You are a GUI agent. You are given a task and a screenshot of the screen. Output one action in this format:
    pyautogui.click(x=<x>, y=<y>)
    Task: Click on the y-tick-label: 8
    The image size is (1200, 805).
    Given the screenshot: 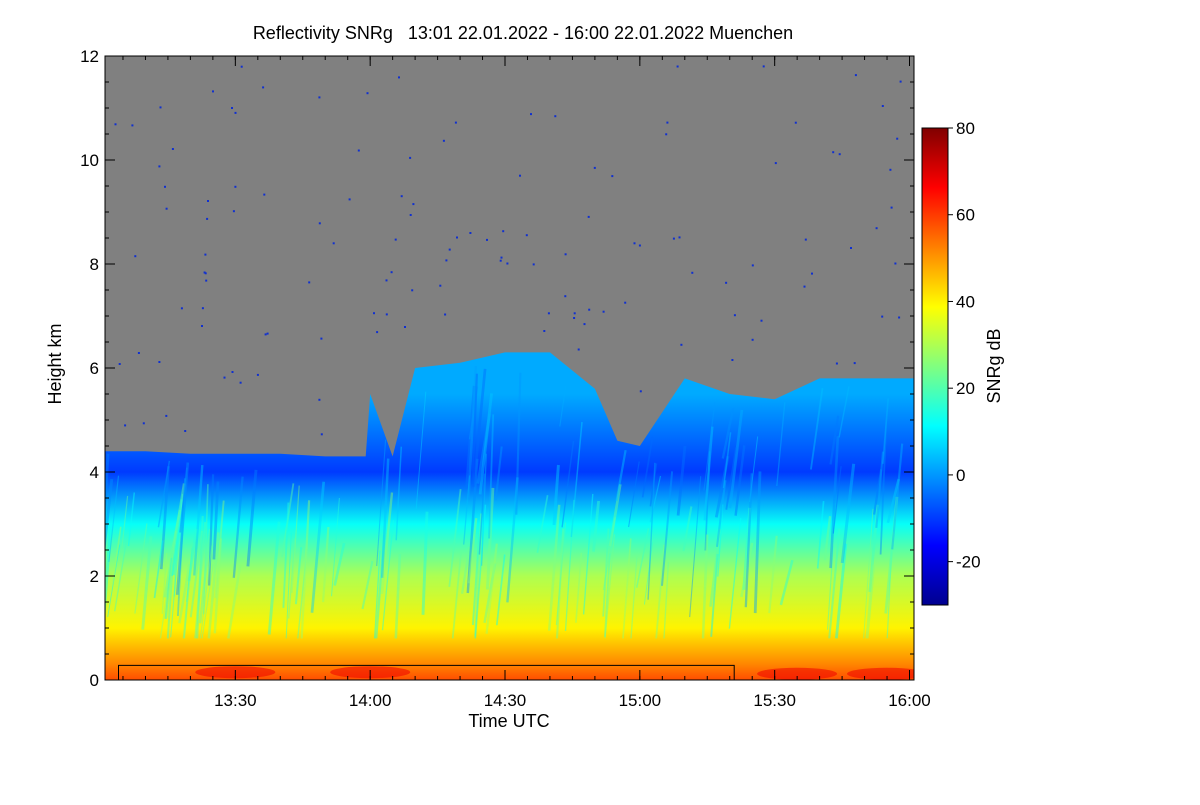 What is the action you would take?
    pyautogui.click(x=94, y=264)
    